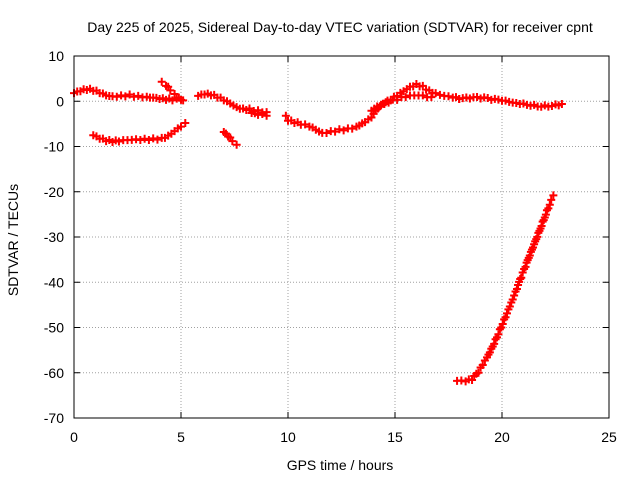 The width and height of the screenshot is (640, 480). I want to click on y-tick-label: -20, so click(54, 192).